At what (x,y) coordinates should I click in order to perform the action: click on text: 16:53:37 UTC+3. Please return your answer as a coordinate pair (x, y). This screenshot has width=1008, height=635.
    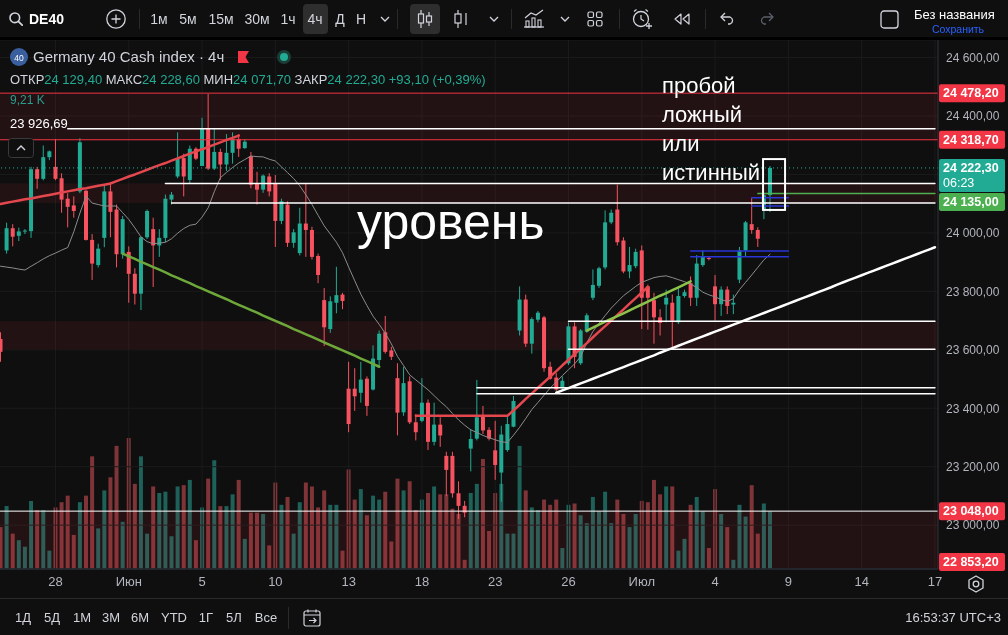
    Looking at the image, I should click on (953, 618).